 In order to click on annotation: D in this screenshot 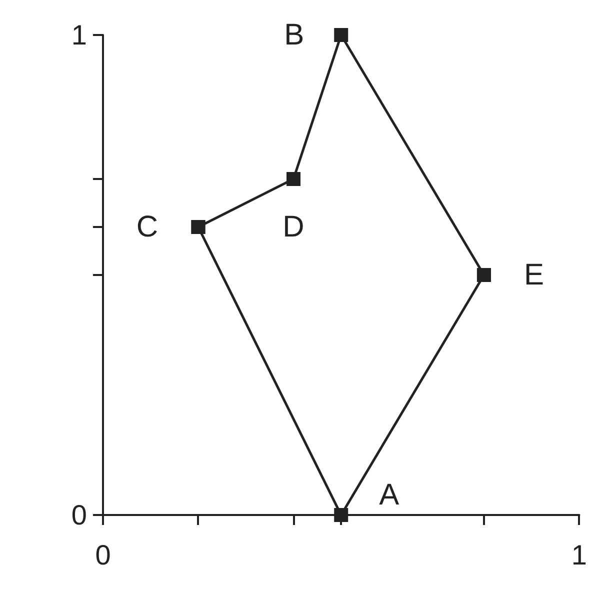, I will do `click(293, 227)`.